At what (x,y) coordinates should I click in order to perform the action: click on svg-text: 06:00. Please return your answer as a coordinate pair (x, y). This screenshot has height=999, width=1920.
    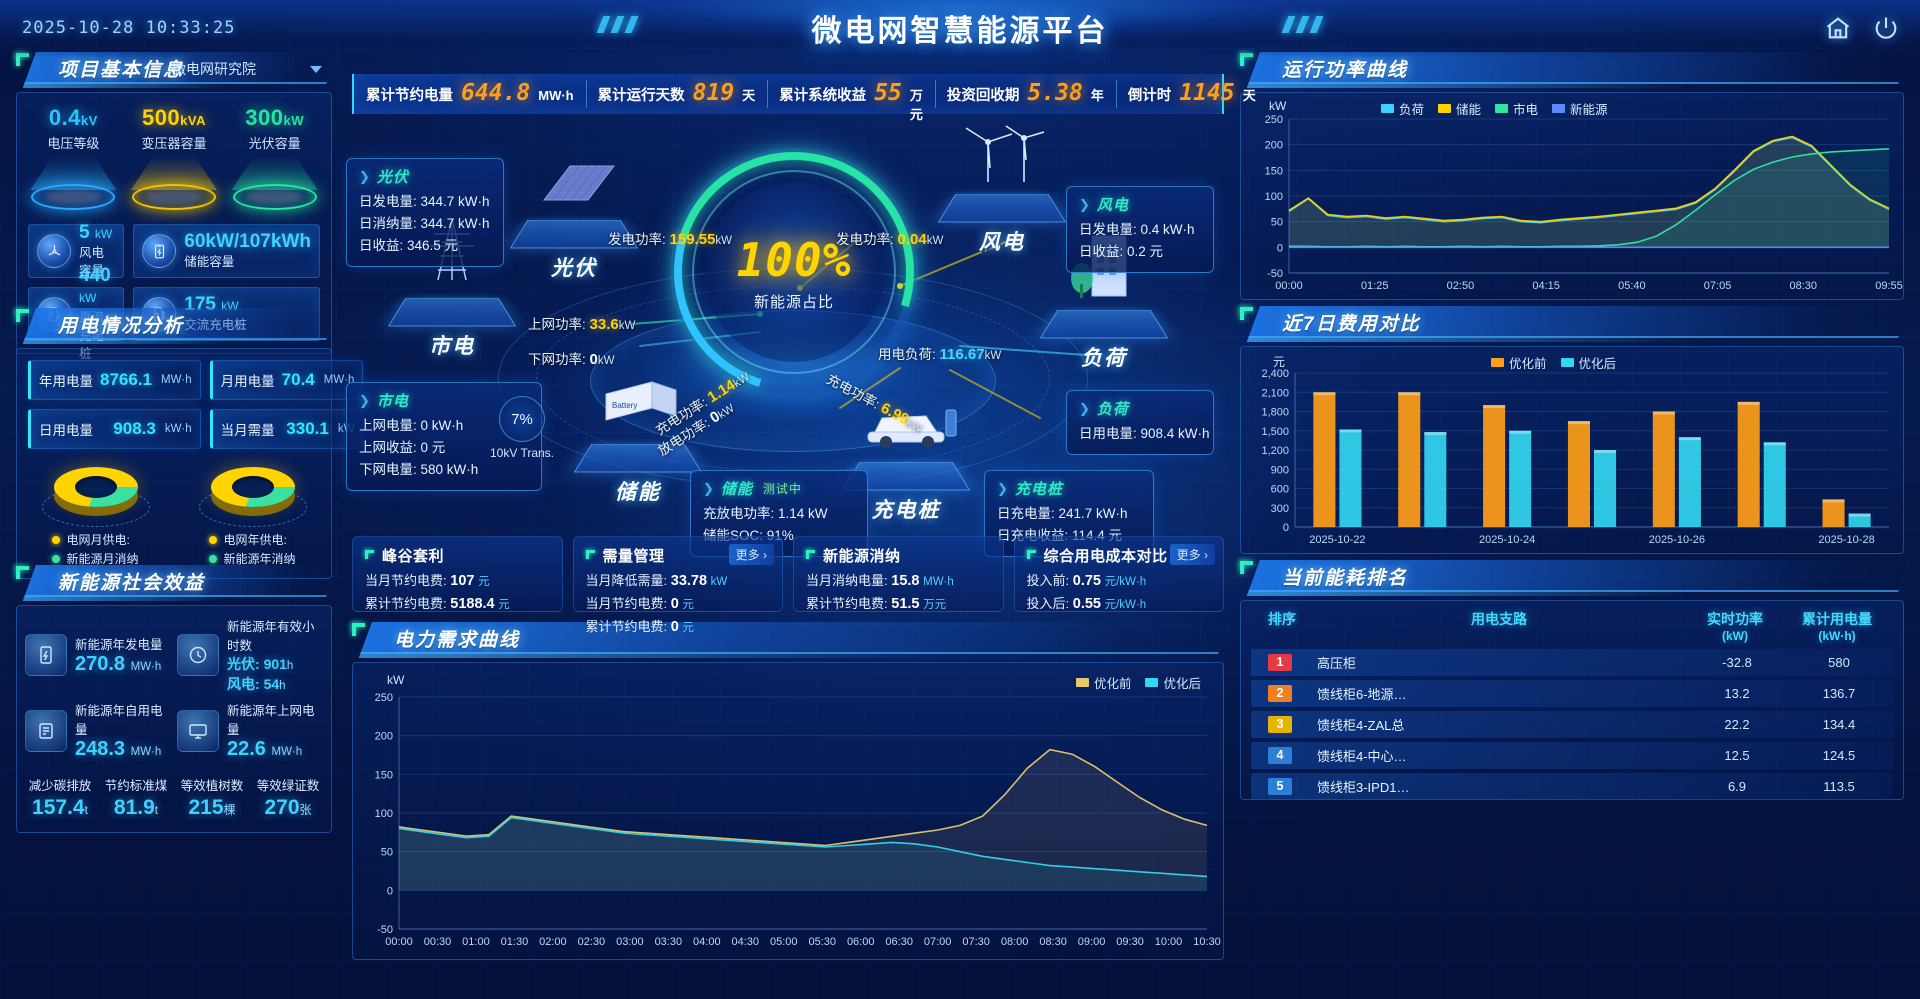
    Looking at the image, I should click on (861, 942).